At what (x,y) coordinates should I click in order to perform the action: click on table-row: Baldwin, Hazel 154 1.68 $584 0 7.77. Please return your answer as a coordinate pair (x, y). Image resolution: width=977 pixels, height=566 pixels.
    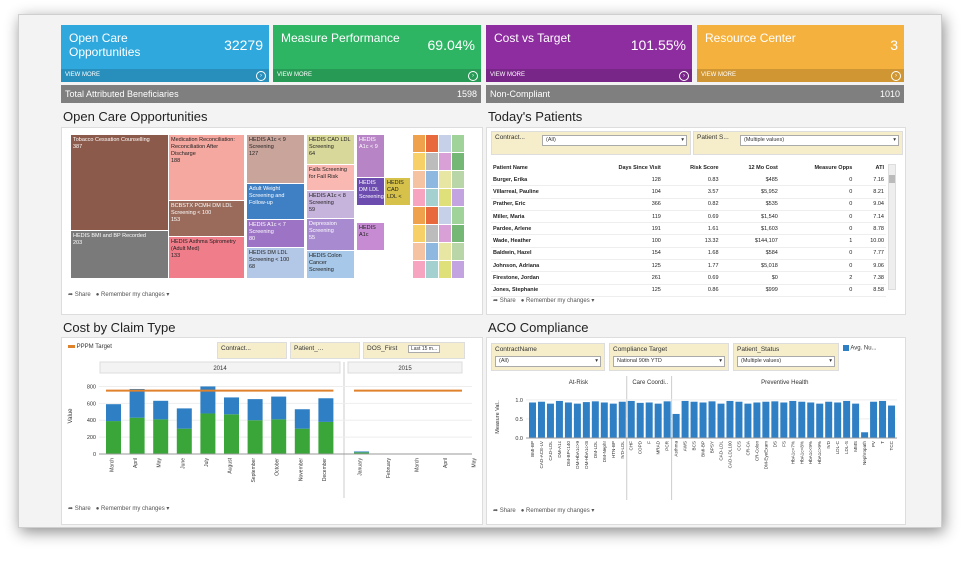
    Looking at the image, I should click on (688, 254).